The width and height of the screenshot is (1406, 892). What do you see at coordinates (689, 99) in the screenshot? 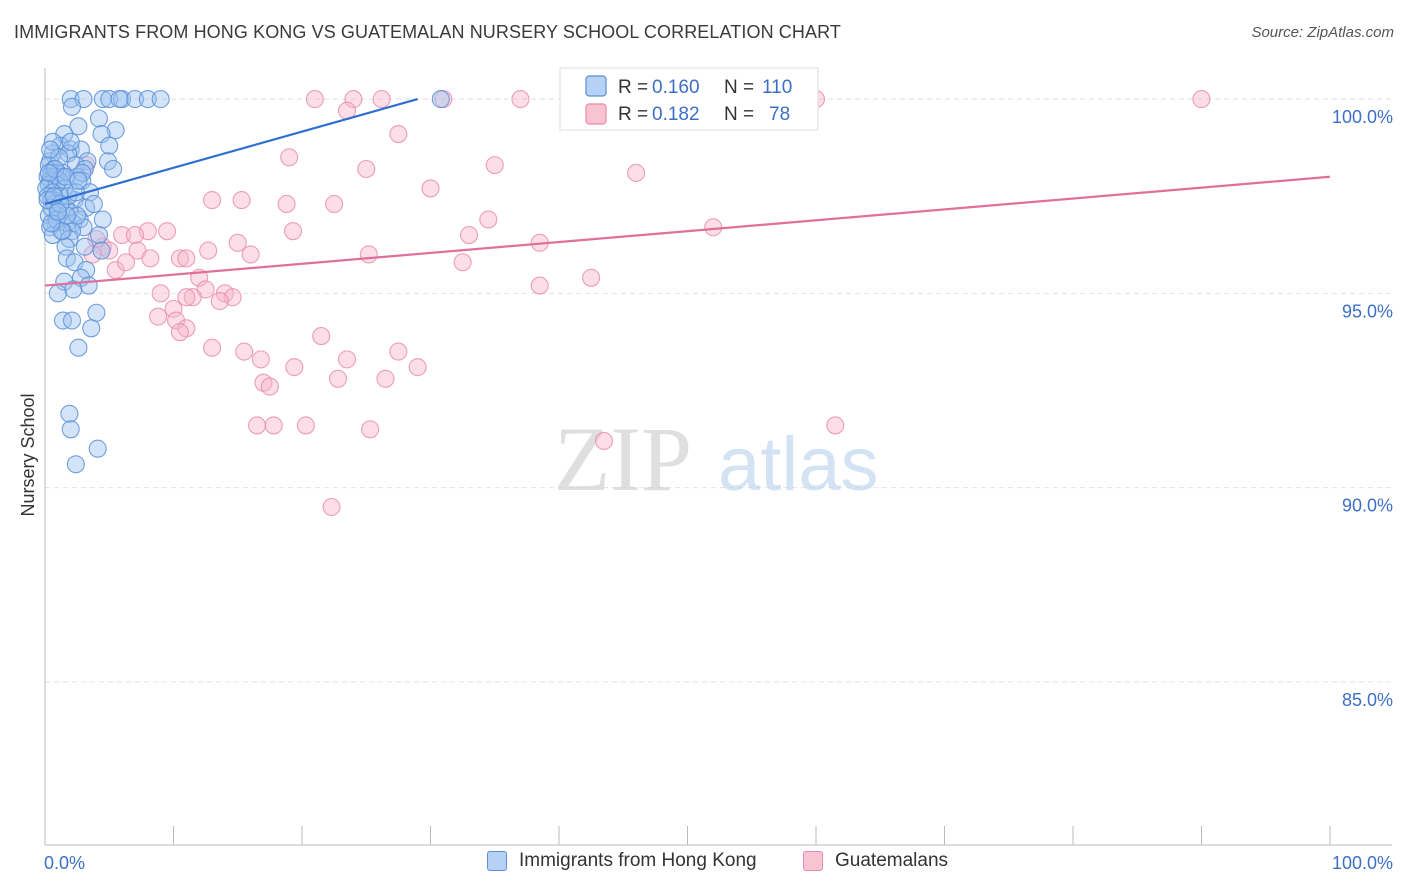
I see `stats-legend: R = 0.160 N = 110 R = 0.182 N = 78` at bounding box center [689, 99].